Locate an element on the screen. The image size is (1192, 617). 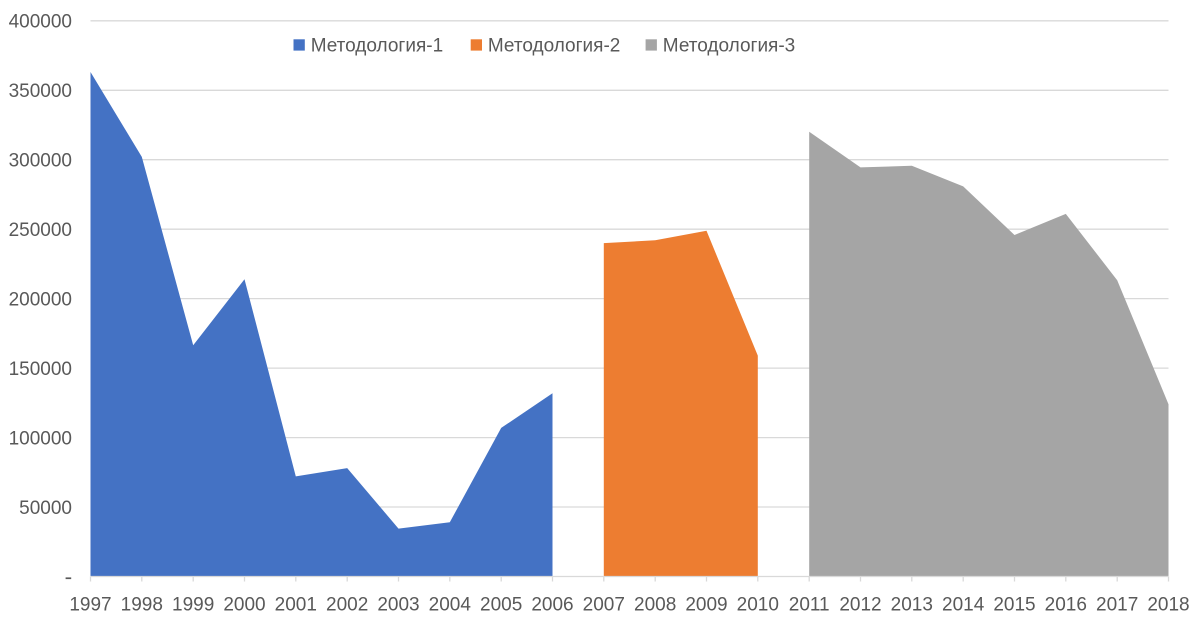
svg-text: 2014 is located at coordinates (963, 605).